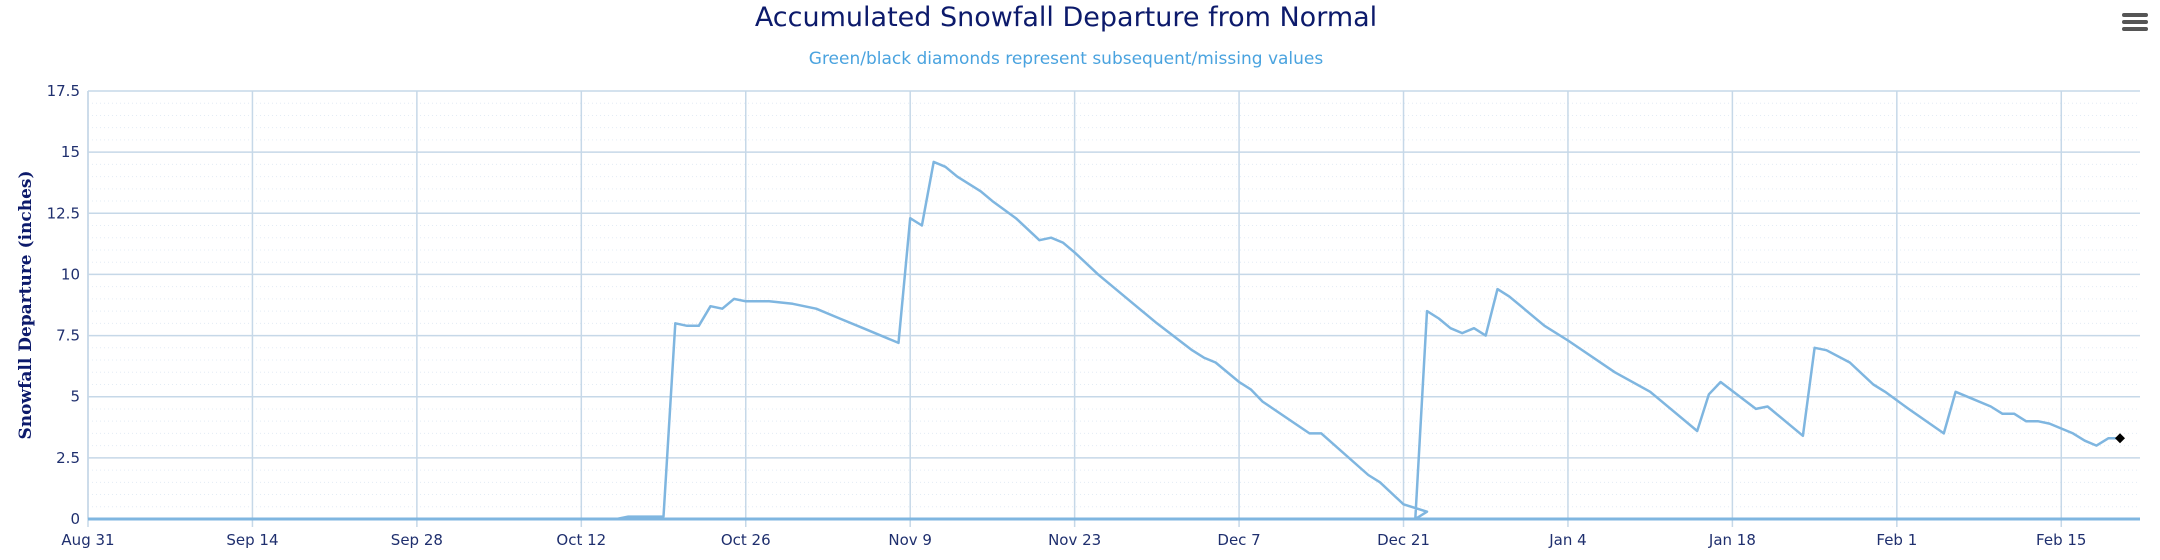 The width and height of the screenshot is (2160, 560). Describe the element at coordinates (1732, 540) in the screenshot. I see `x-tick-label: Jan 18` at that location.